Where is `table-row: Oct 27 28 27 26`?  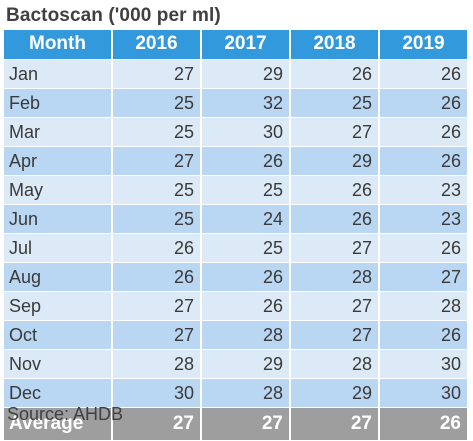
table-row: Oct 27 28 27 26 is located at coordinates (236, 334).